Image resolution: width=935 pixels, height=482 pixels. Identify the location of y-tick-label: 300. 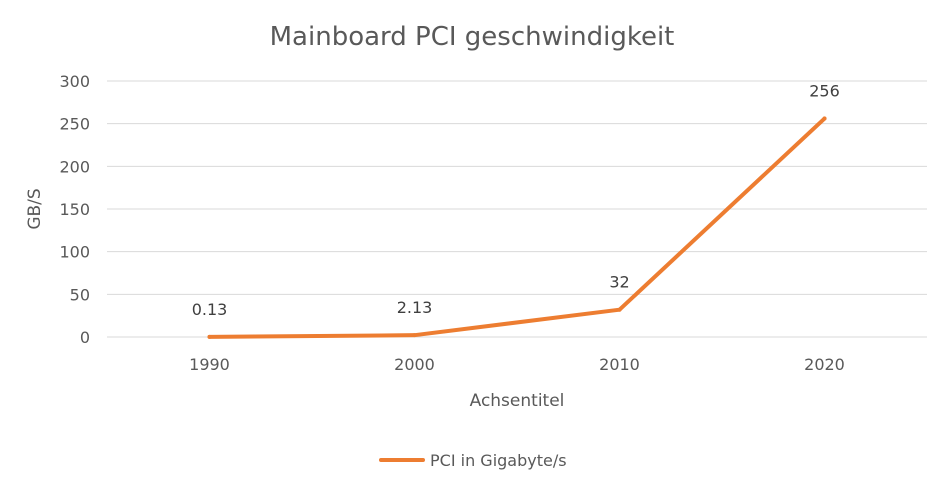
(74, 81).